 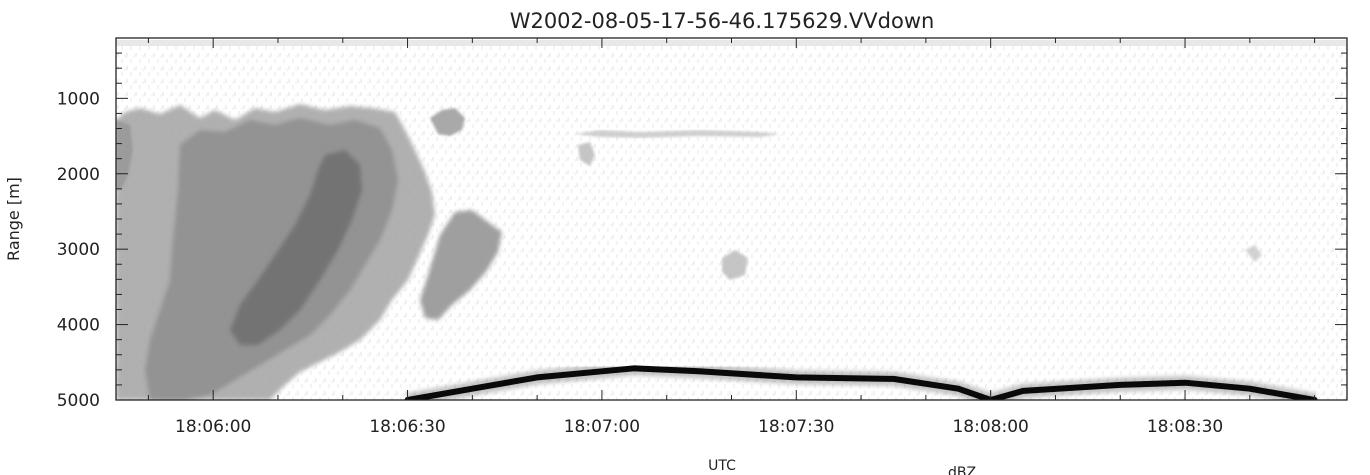 I want to click on cloud-fragment-top, so click(x=447, y=122).